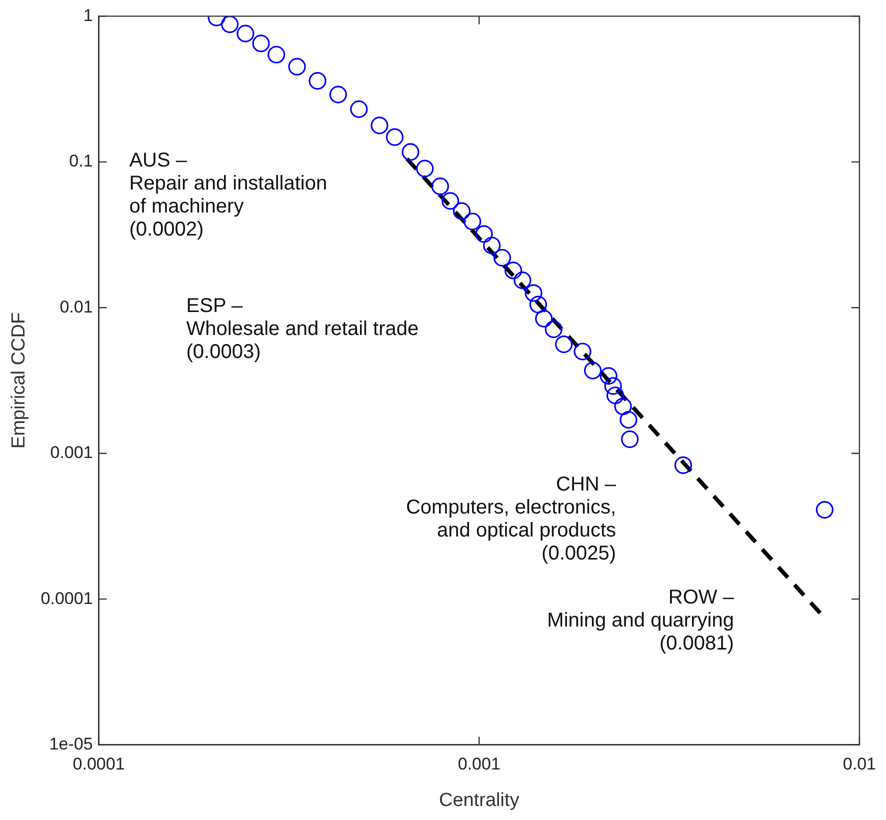 Image resolution: width=886 pixels, height=820 pixels. I want to click on y-tick-label: 1, so click(88, 15).